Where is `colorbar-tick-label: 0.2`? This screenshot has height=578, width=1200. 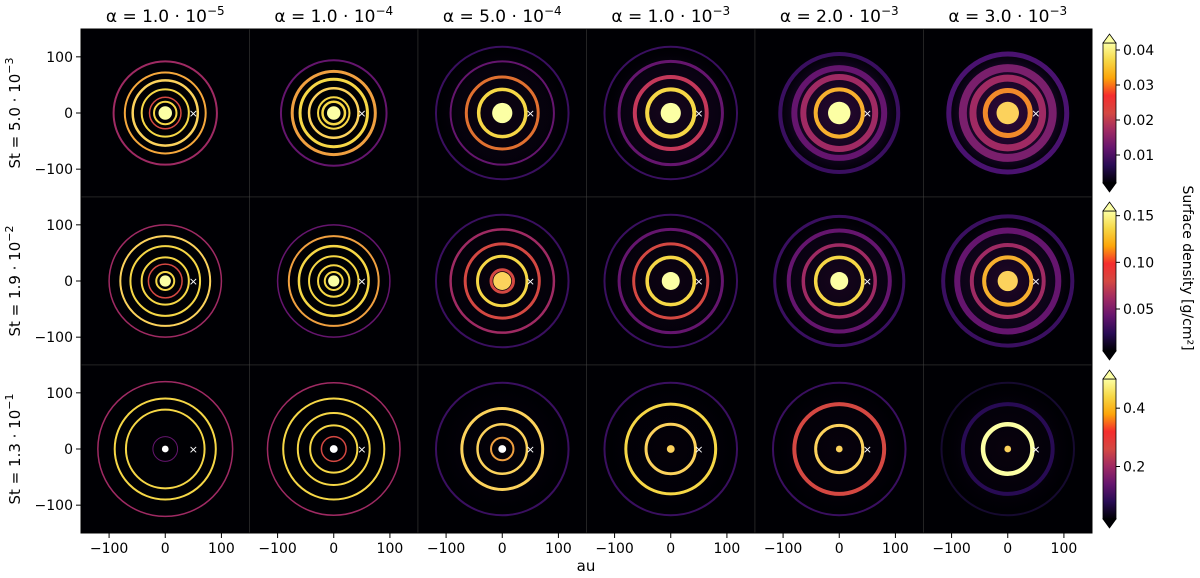
colorbar-tick-label: 0.2 is located at coordinates (1134, 468).